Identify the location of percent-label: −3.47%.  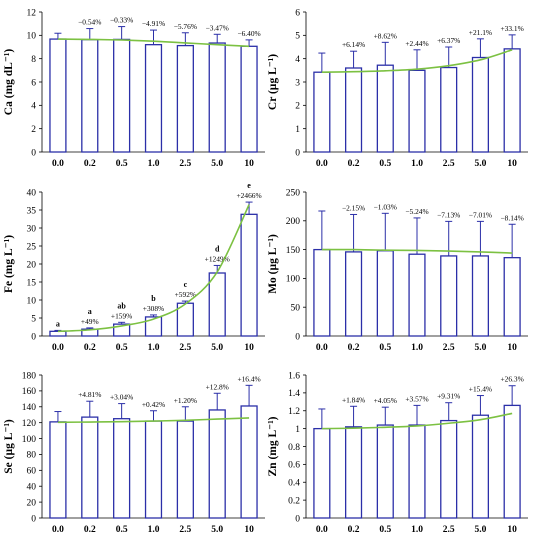
(217, 27).